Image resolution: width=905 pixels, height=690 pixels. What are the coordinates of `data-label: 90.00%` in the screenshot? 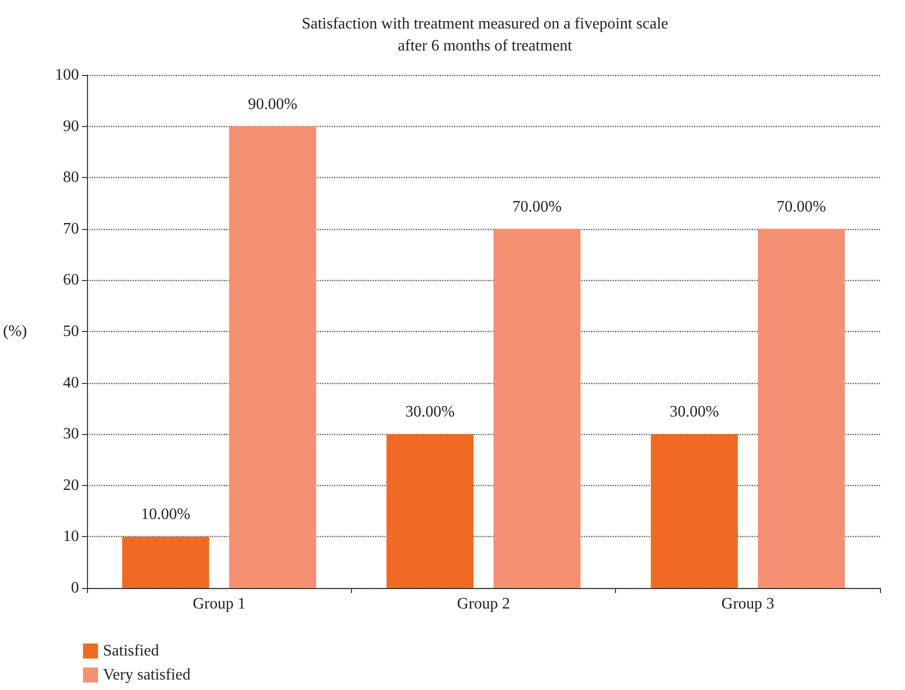 It's located at (273, 104).